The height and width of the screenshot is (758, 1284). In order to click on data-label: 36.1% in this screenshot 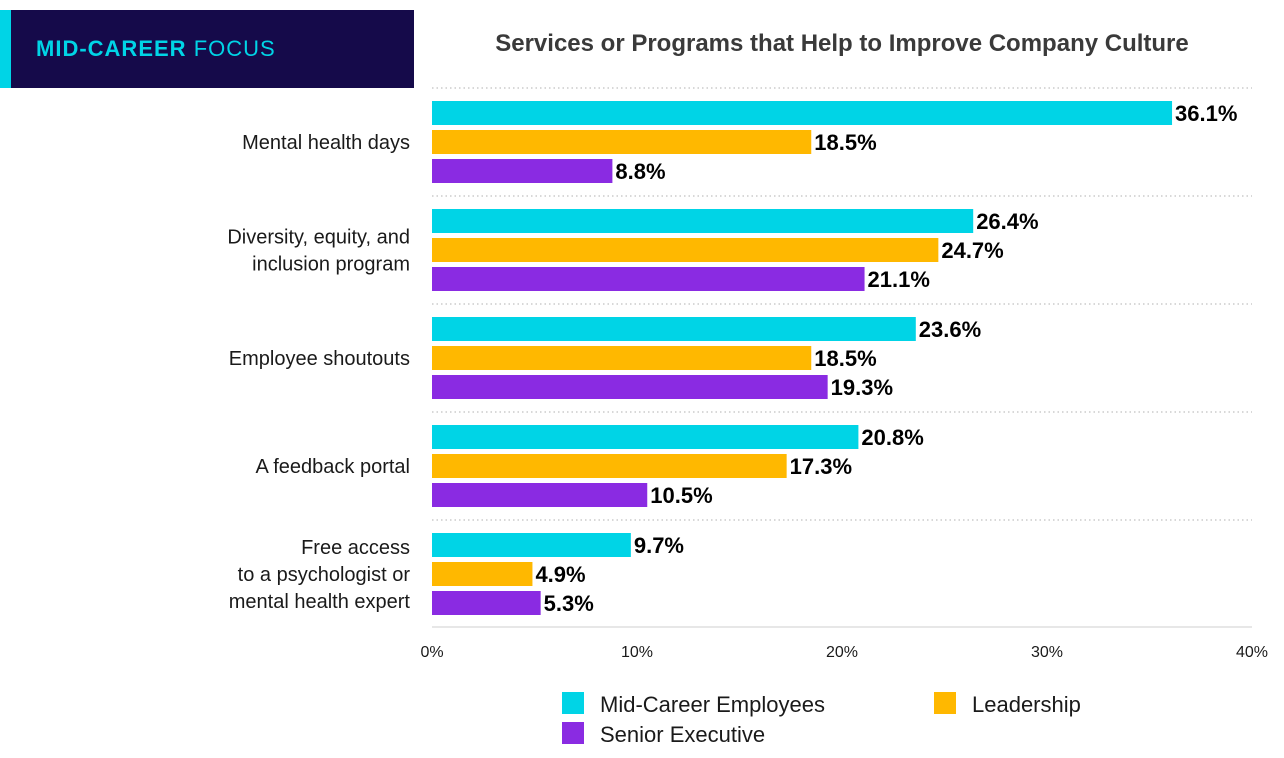, I will do `click(1206, 113)`.